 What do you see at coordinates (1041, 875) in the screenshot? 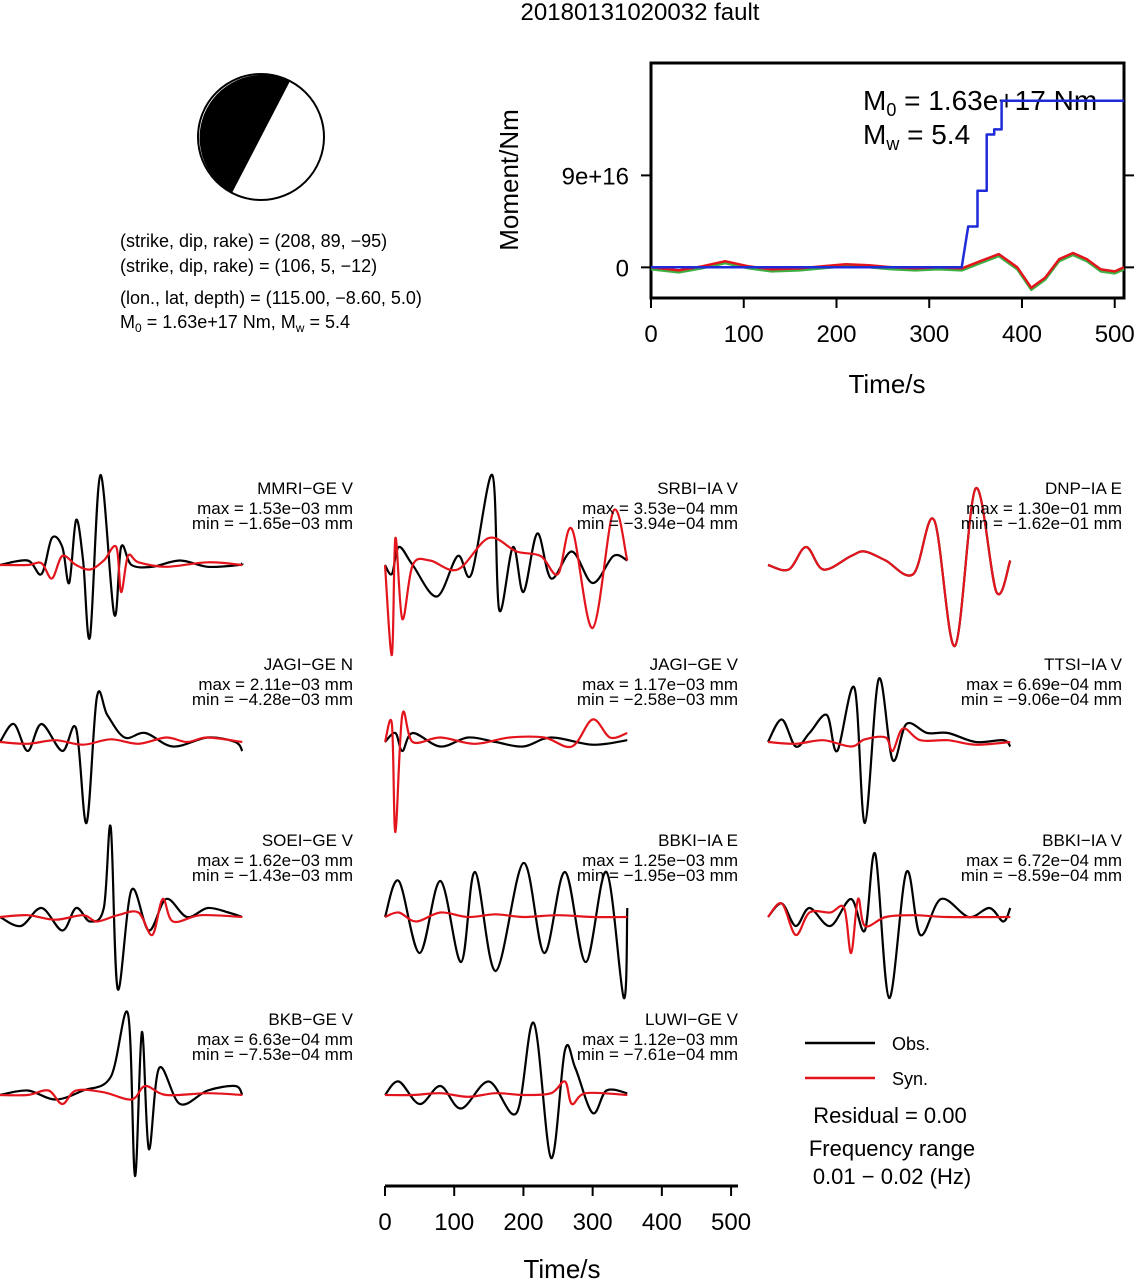
I see `min-amplitude-label: min = −8.59e−04 mm` at bounding box center [1041, 875].